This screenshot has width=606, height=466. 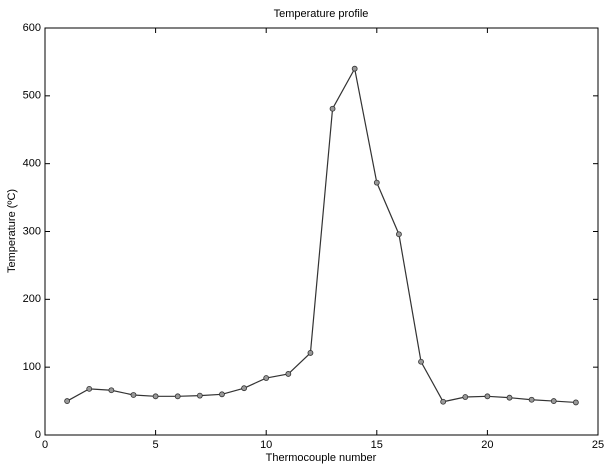 What do you see at coordinates (45, 445) in the screenshot?
I see `x-tick-label: 0` at bounding box center [45, 445].